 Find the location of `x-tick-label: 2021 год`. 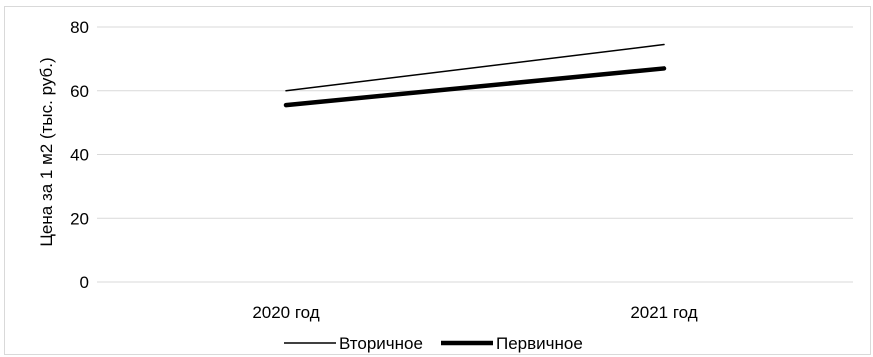

x-tick-label: 2021 год is located at coordinates (663, 312).